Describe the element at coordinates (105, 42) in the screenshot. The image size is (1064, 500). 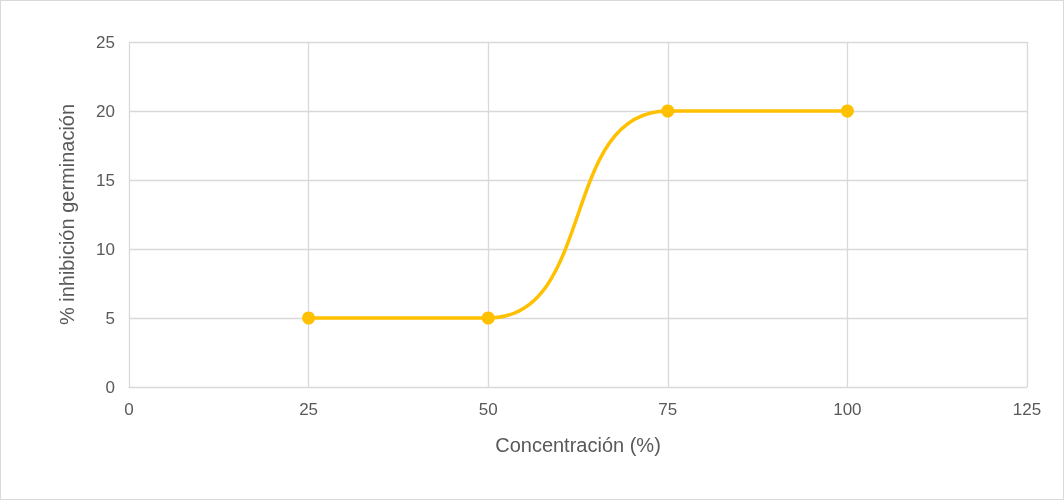
I see `y-tick-label: 25` at that location.